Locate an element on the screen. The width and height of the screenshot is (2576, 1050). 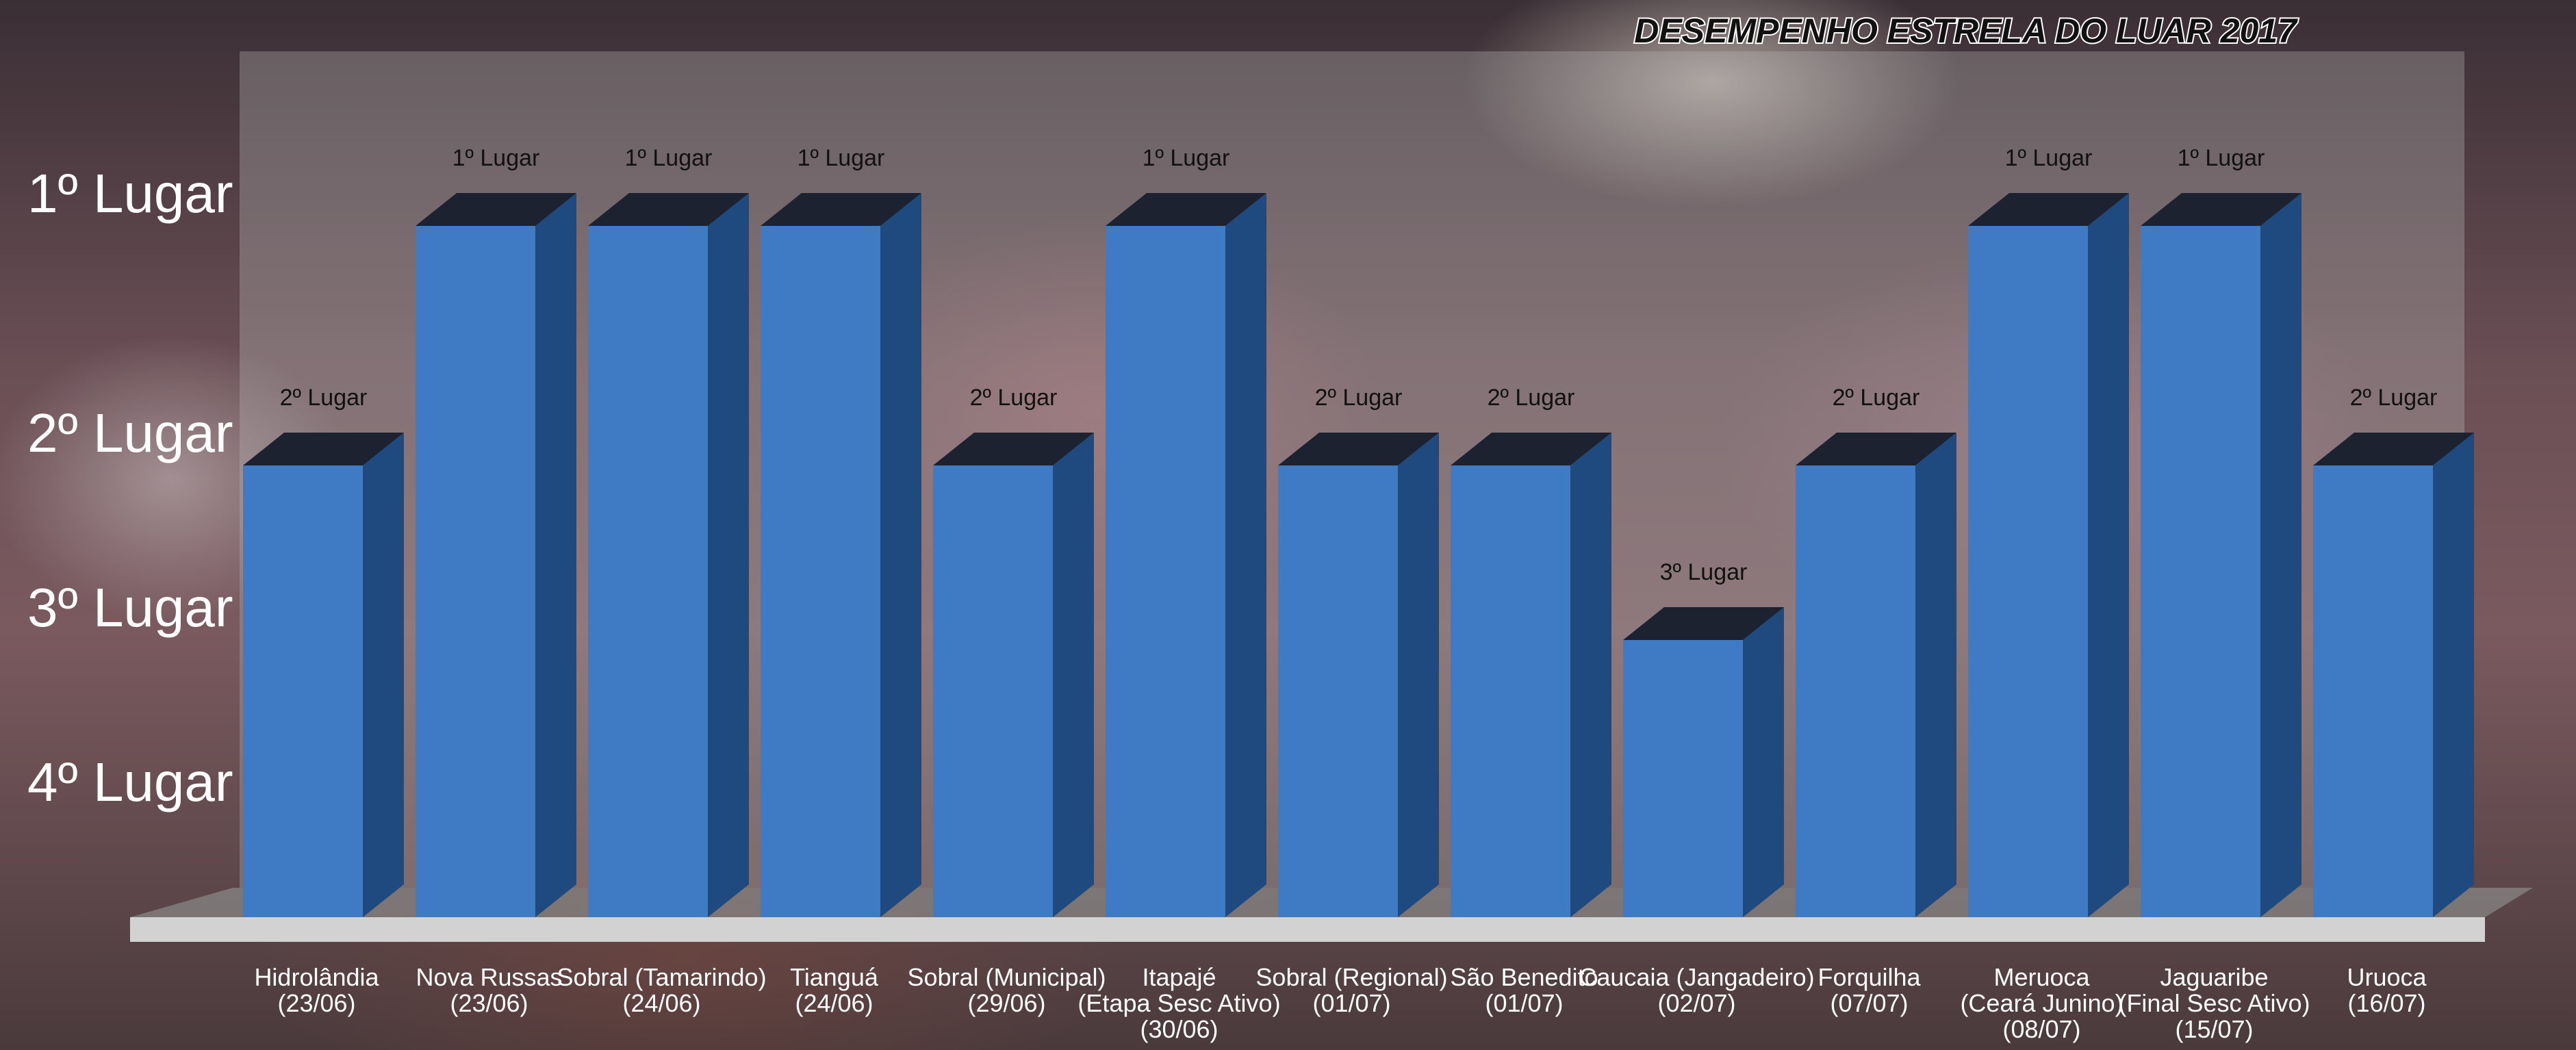
category-label: Nova Russas (23/06) is located at coordinates (489, 990).